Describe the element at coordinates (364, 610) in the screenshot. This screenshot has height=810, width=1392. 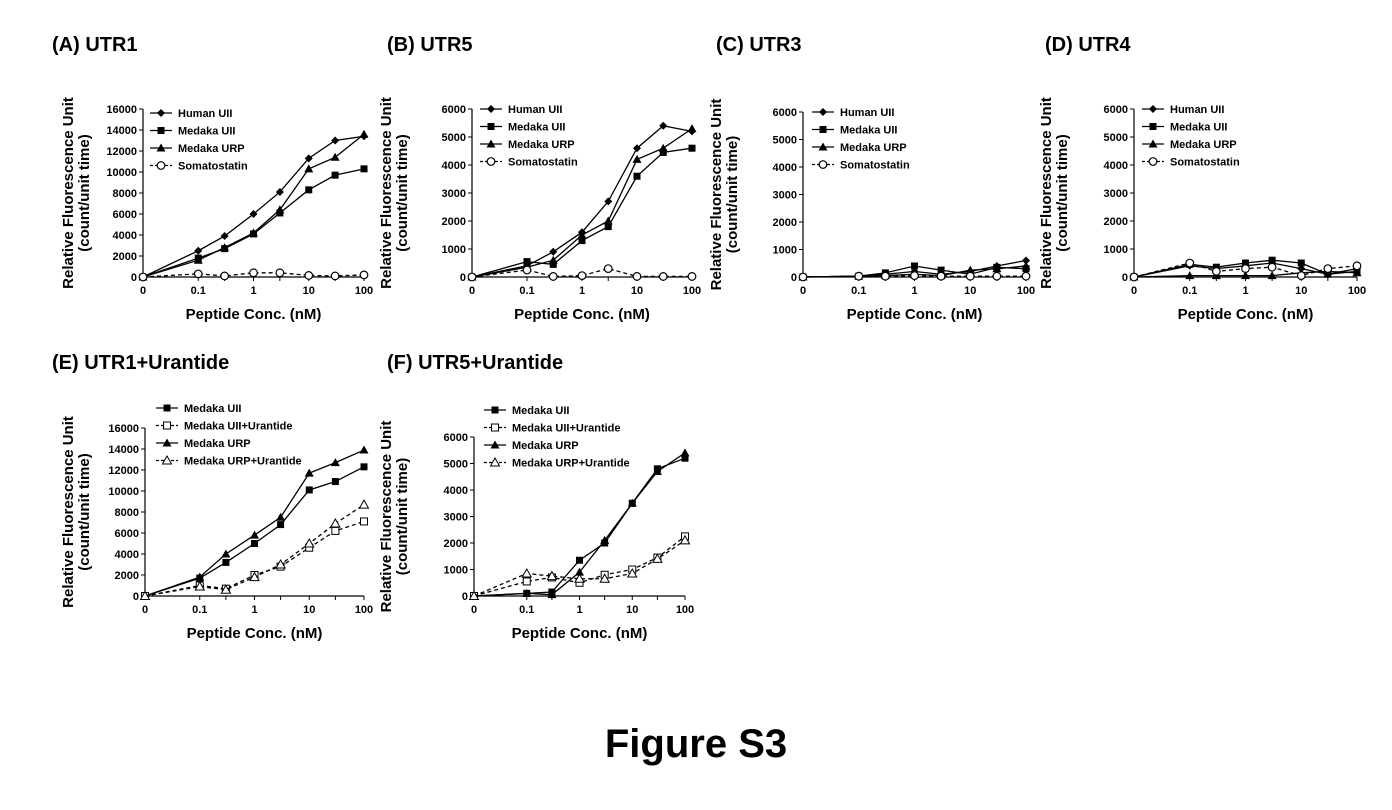
I see `x-tick-label: 100` at that location.